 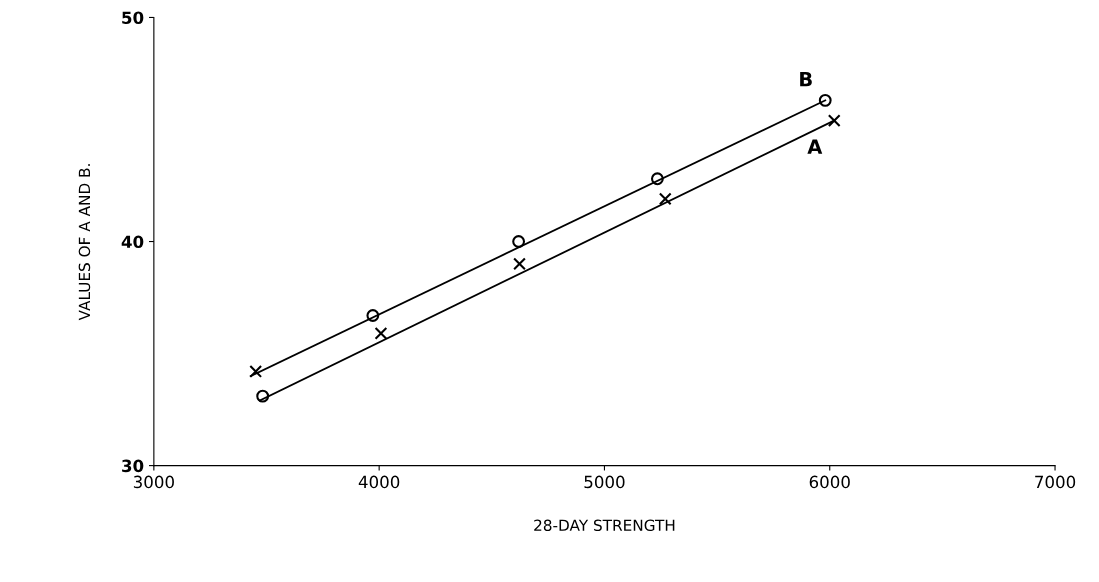 I want to click on y-tick-label: 30, so click(x=133, y=466).